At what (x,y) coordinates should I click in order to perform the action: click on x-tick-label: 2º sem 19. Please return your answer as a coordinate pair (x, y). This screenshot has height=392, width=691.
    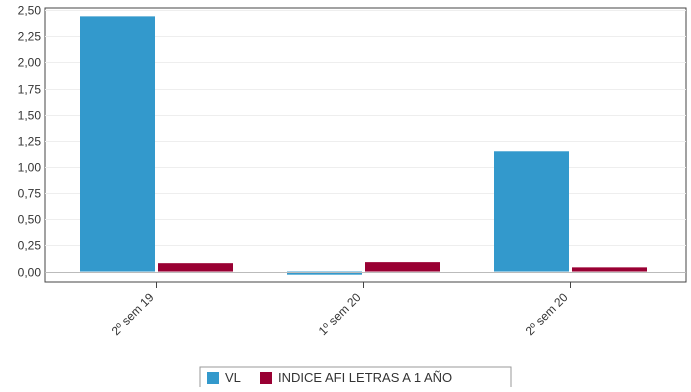
    Looking at the image, I should click on (133, 314).